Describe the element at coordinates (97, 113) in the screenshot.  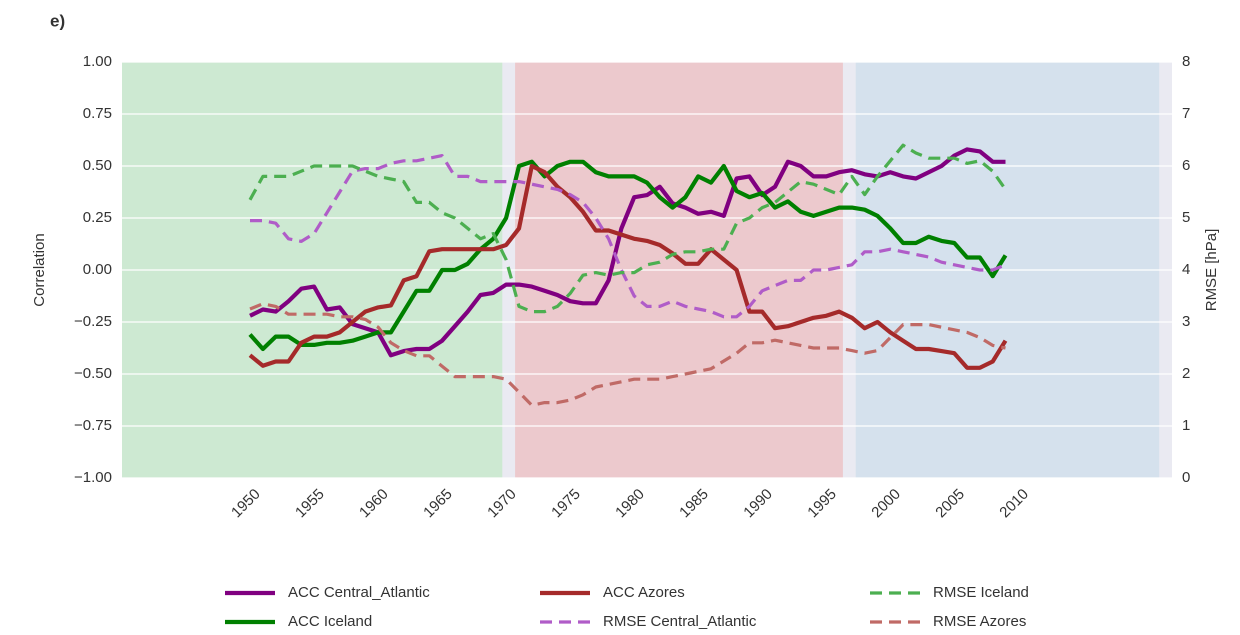
I see `y-tick-label: 0.75` at that location.